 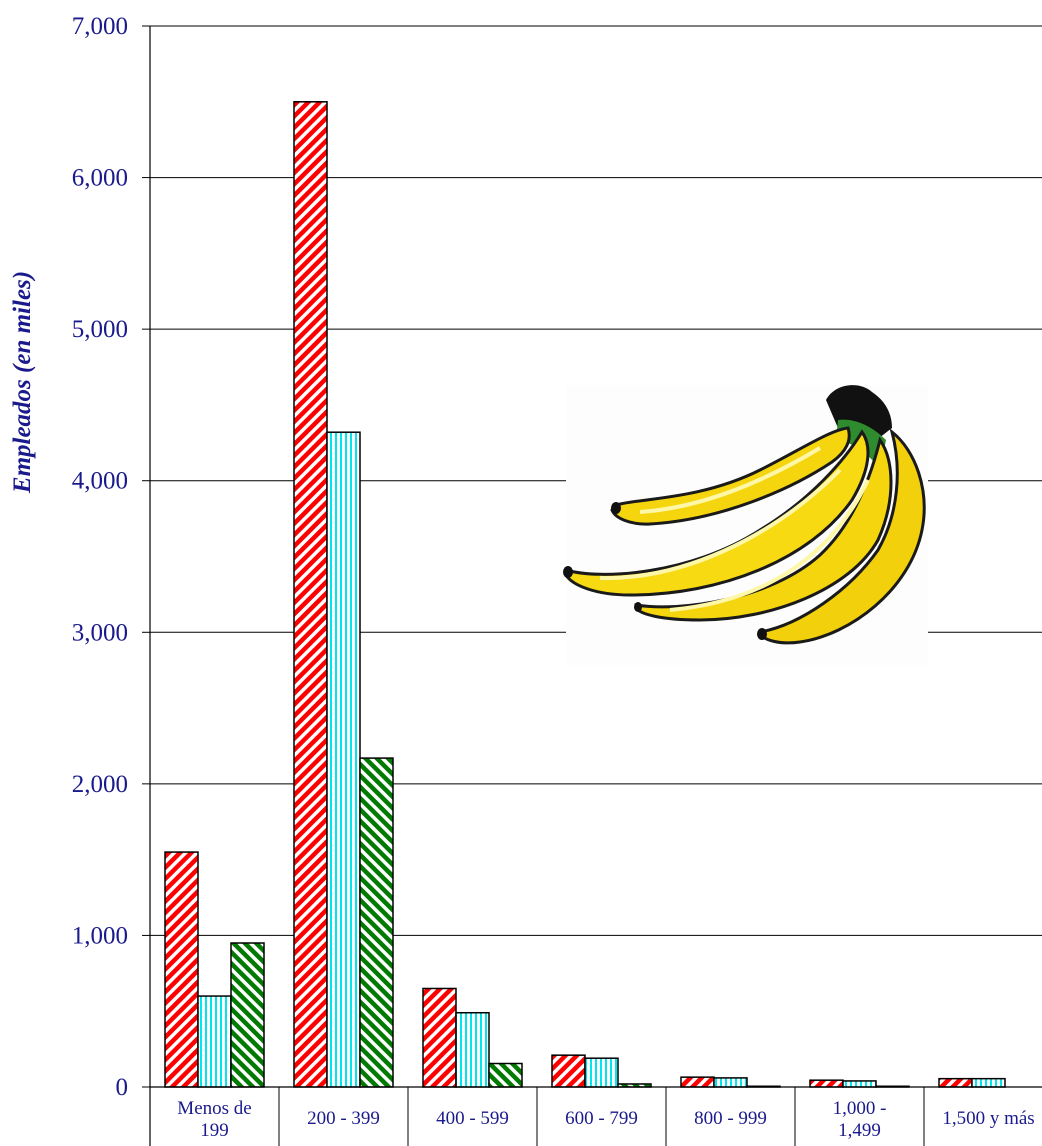 What do you see at coordinates (100, 935) in the screenshot?
I see `y-tick-label: 1,000` at bounding box center [100, 935].